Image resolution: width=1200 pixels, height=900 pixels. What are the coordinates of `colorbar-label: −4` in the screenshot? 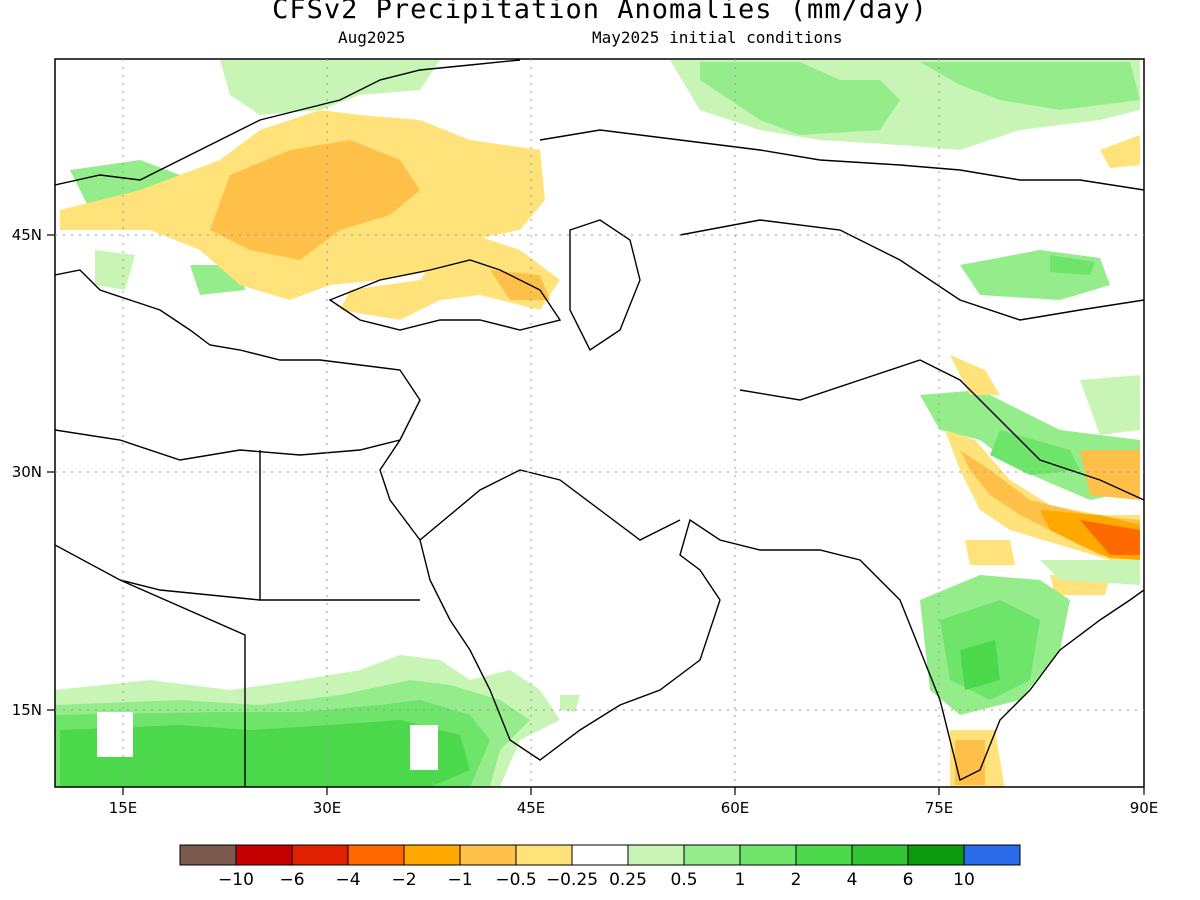 It's located at (347, 880).